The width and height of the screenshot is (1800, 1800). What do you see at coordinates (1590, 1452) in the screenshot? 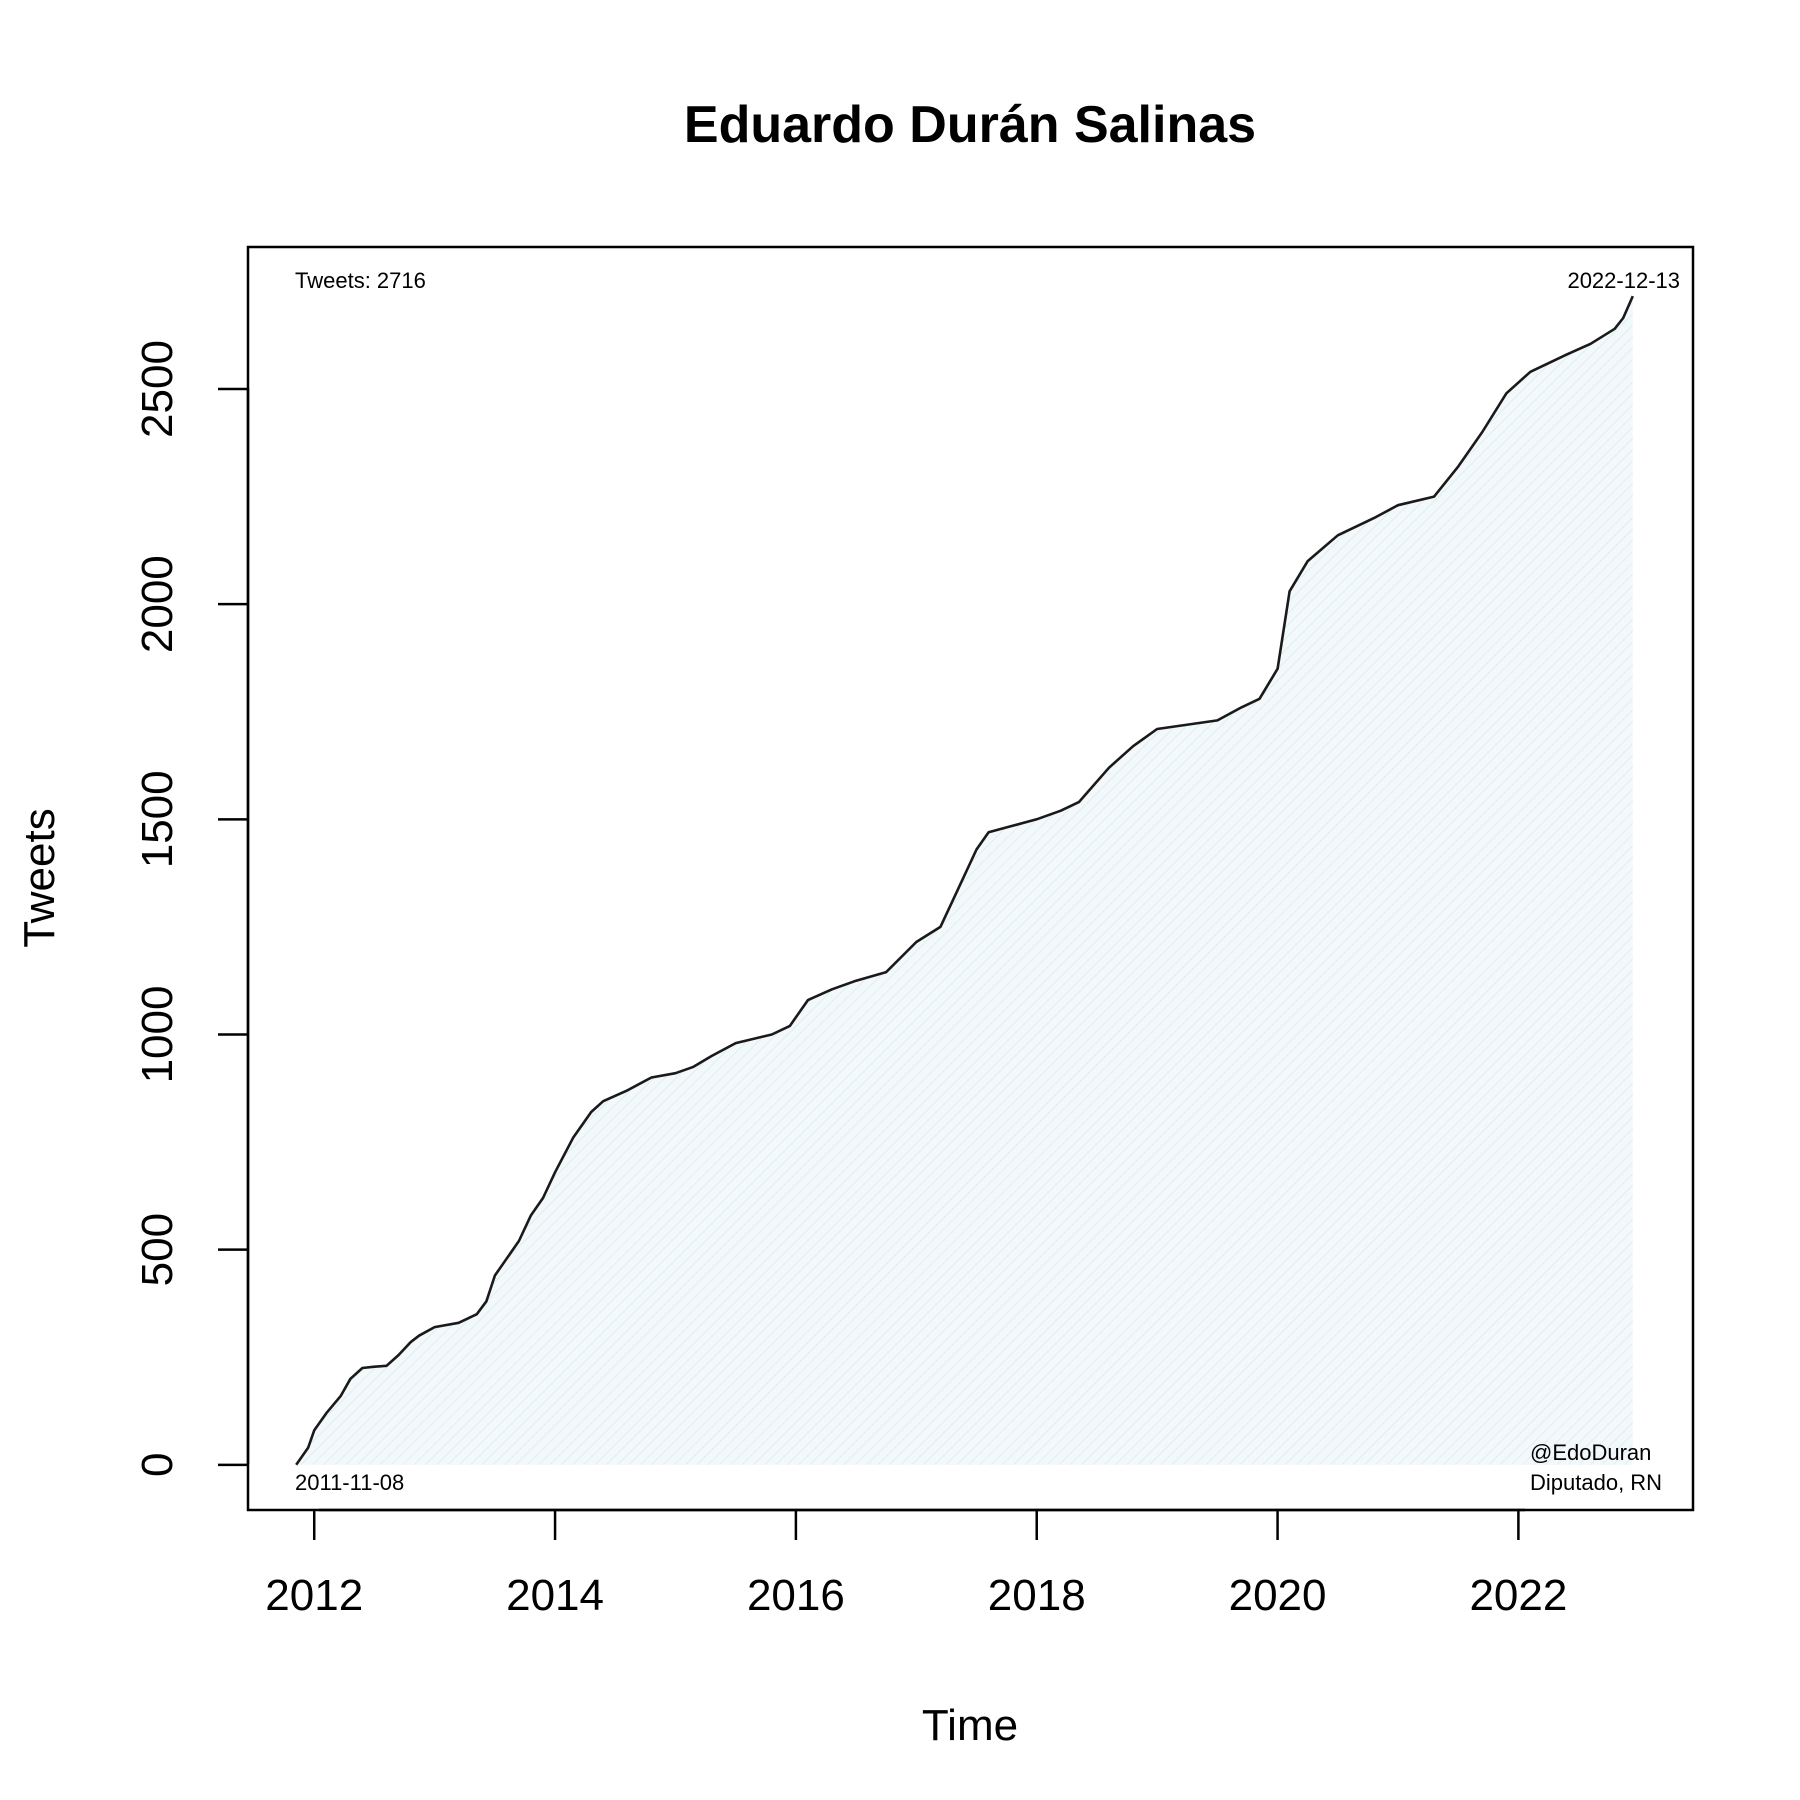
I see `account-handle-note: @EdoDuran` at bounding box center [1590, 1452].